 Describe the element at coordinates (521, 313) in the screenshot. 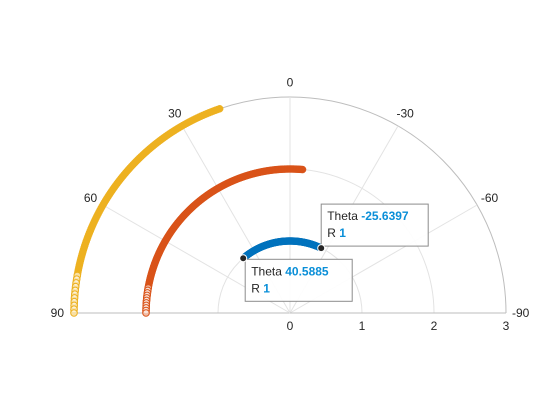

I see `theta-tick-label: -90` at that location.